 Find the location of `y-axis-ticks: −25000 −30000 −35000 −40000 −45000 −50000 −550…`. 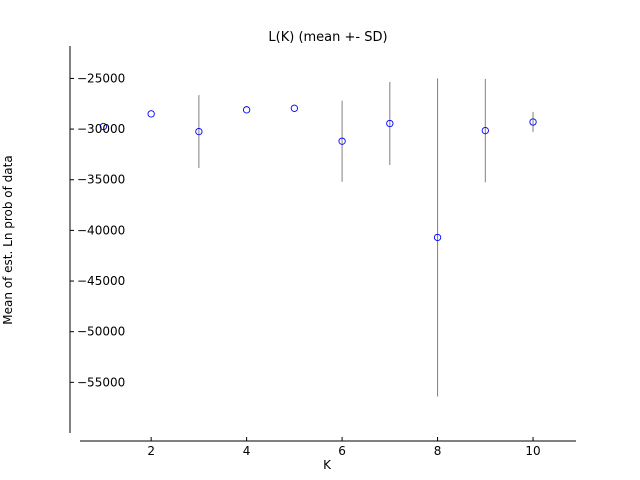

y-axis-ticks: −25000 −30000 −35000 −40000 −45000 −50000 −550… is located at coordinates (97, 230).